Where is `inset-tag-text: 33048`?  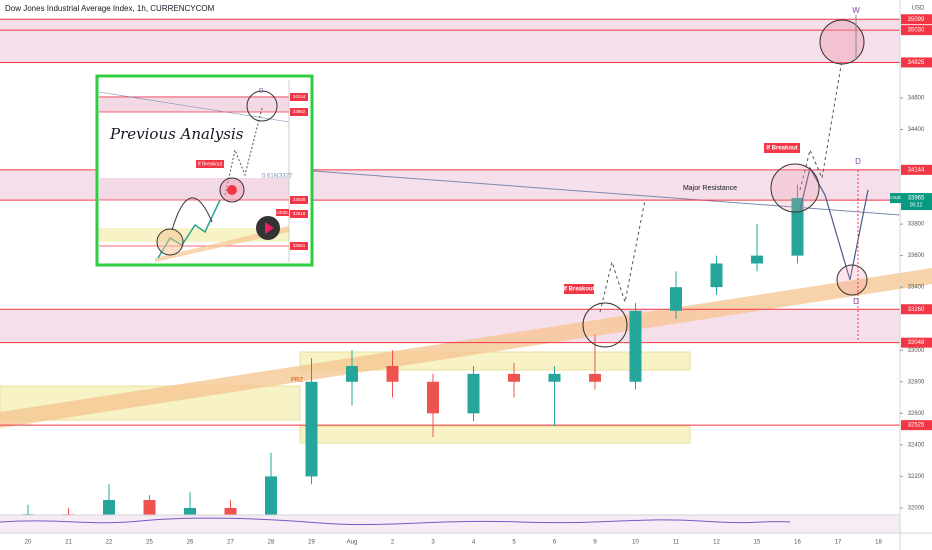 inset-tag-text: 33048 is located at coordinates (299, 199).